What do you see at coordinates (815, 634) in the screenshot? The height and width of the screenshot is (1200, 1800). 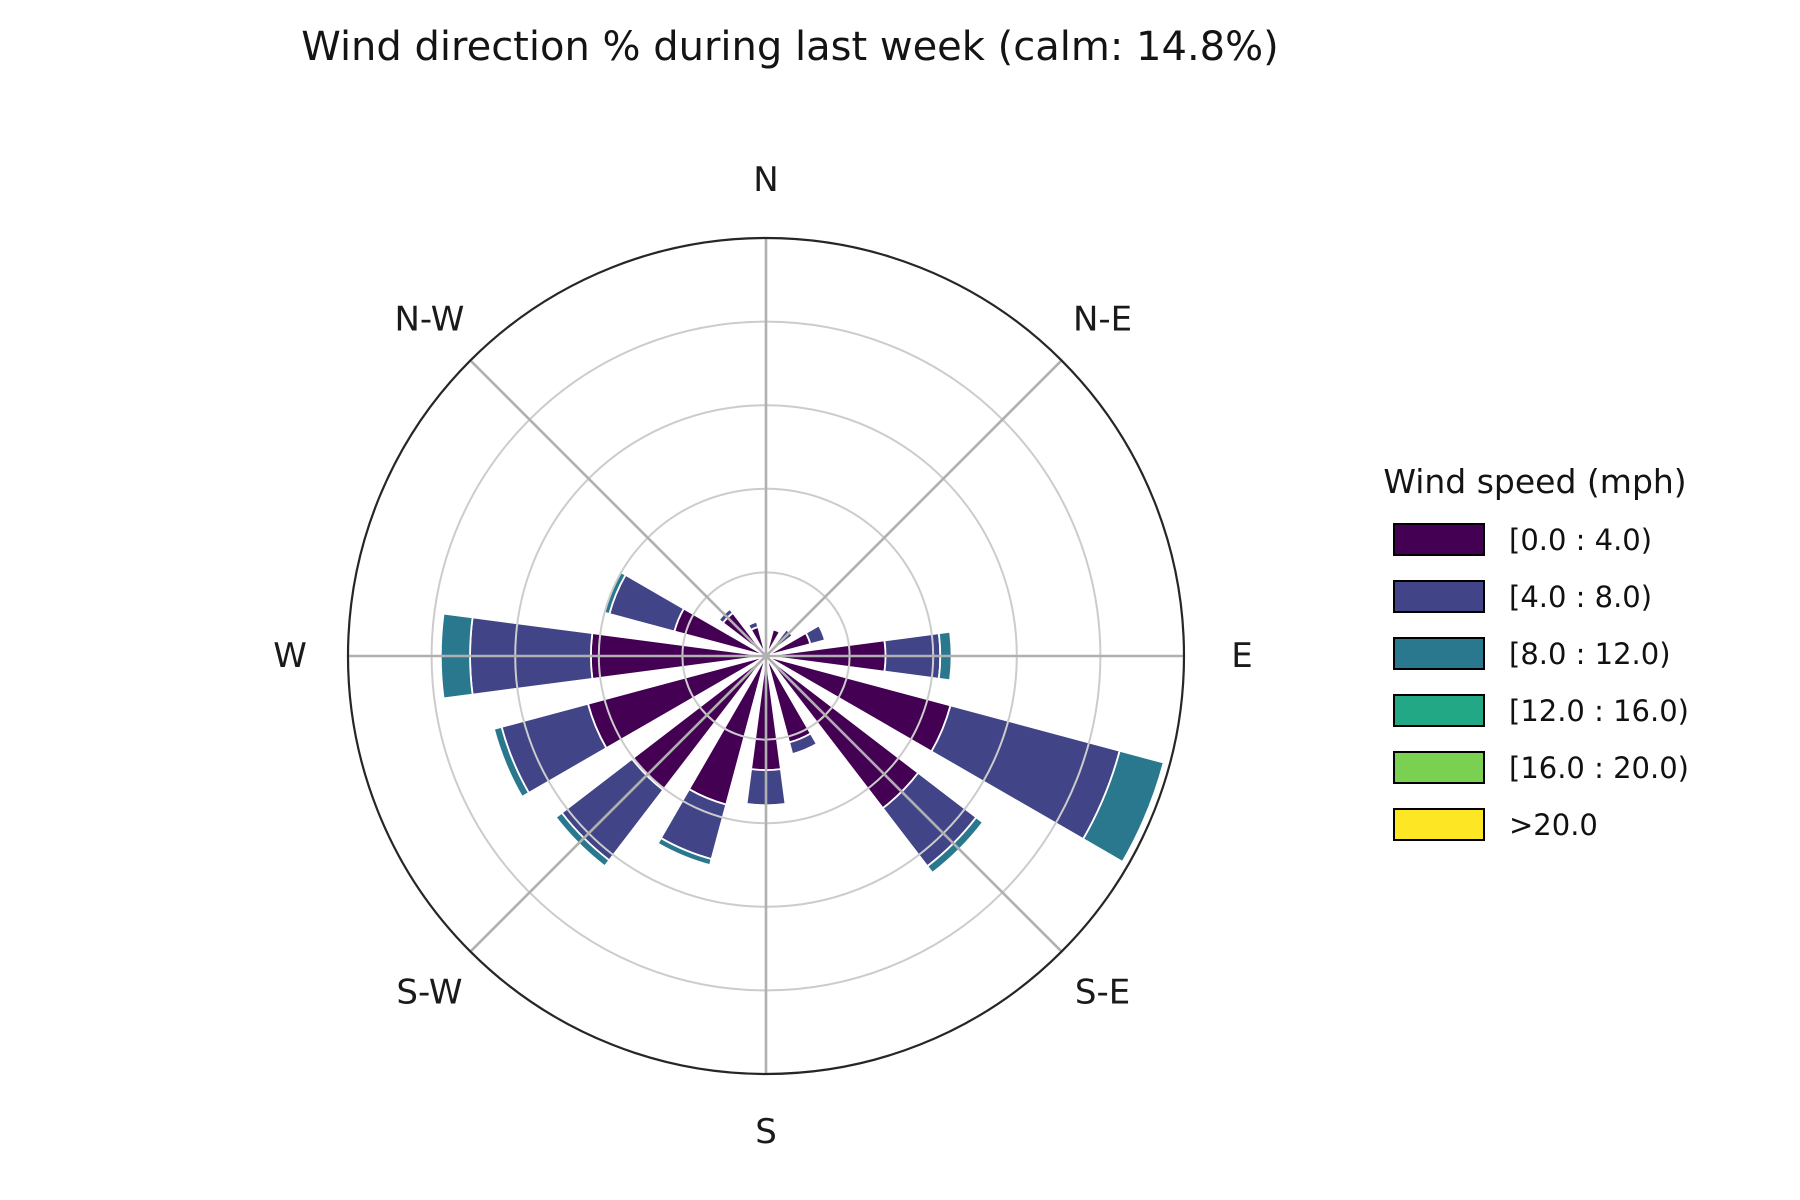 I see `petal-ene-bin1` at bounding box center [815, 634].